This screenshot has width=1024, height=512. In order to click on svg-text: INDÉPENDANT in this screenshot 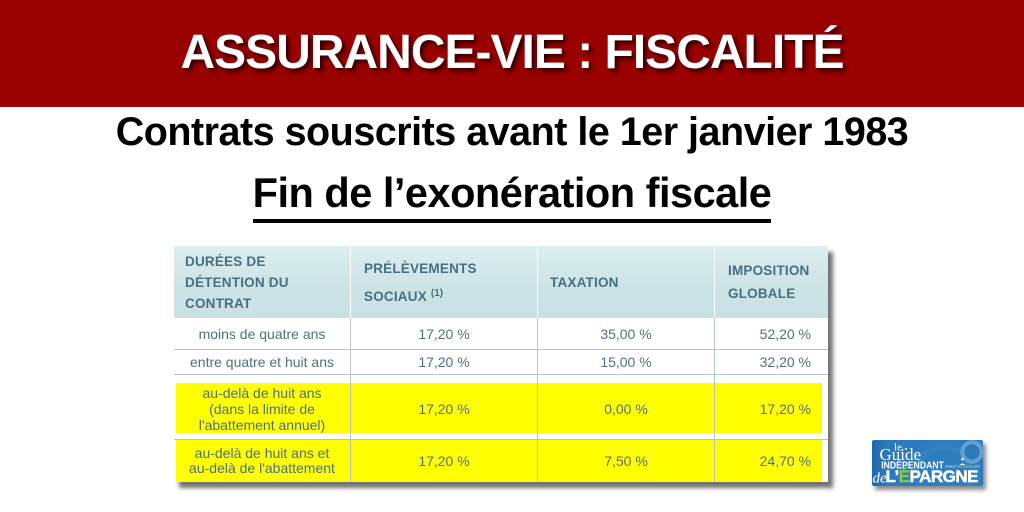, I will do `click(912, 465)`.